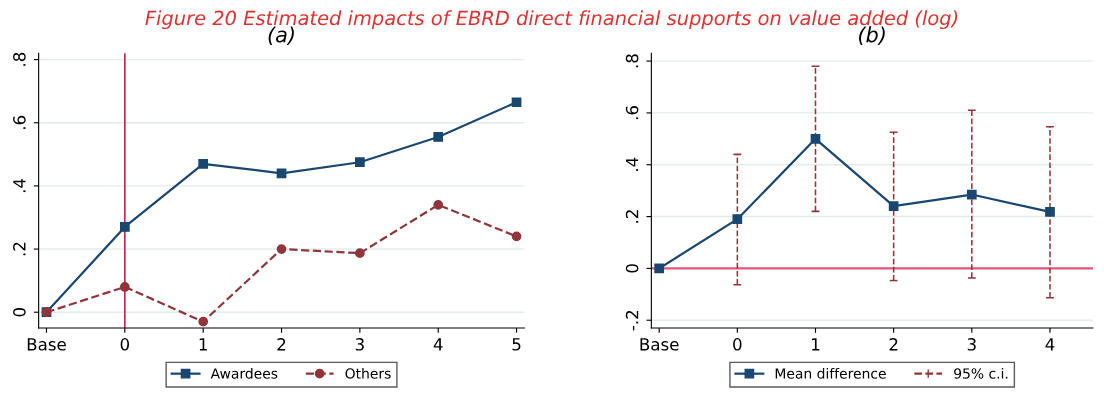 Image resolution: width=1104 pixels, height=410 pixels. What do you see at coordinates (281, 35) in the screenshot?
I see `chart-title: (a)` at bounding box center [281, 35].